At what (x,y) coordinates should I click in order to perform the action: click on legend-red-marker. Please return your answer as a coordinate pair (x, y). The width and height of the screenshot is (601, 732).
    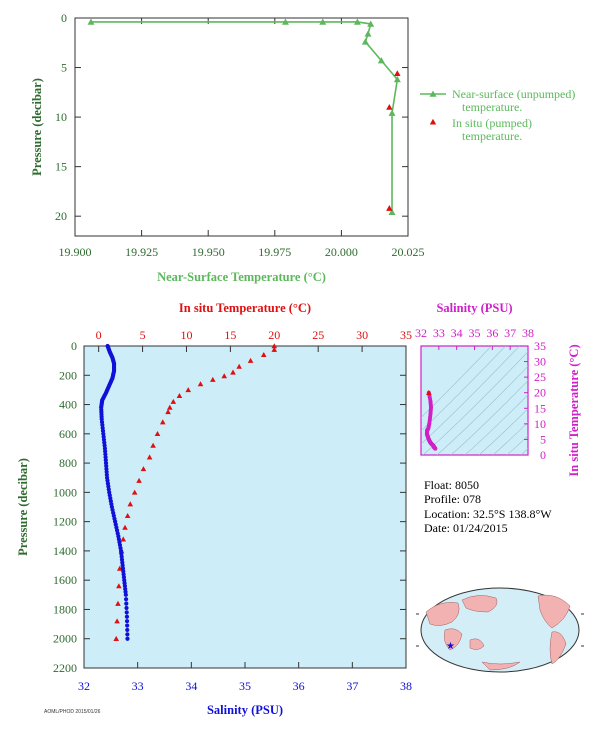
    Looking at the image, I should click on (433, 121).